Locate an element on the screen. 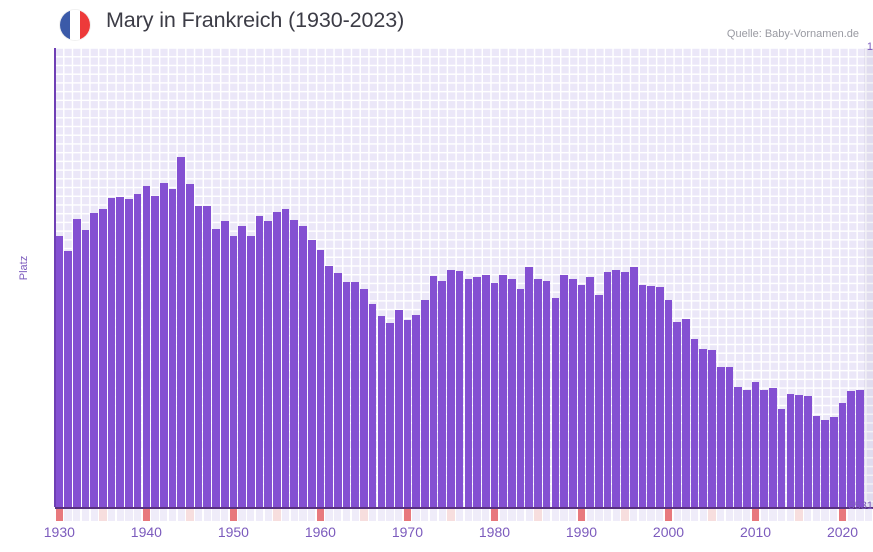 Image resolution: width=873 pixels, height=552 pixels. flag-france-circle-icon is located at coordinates (75, 25).